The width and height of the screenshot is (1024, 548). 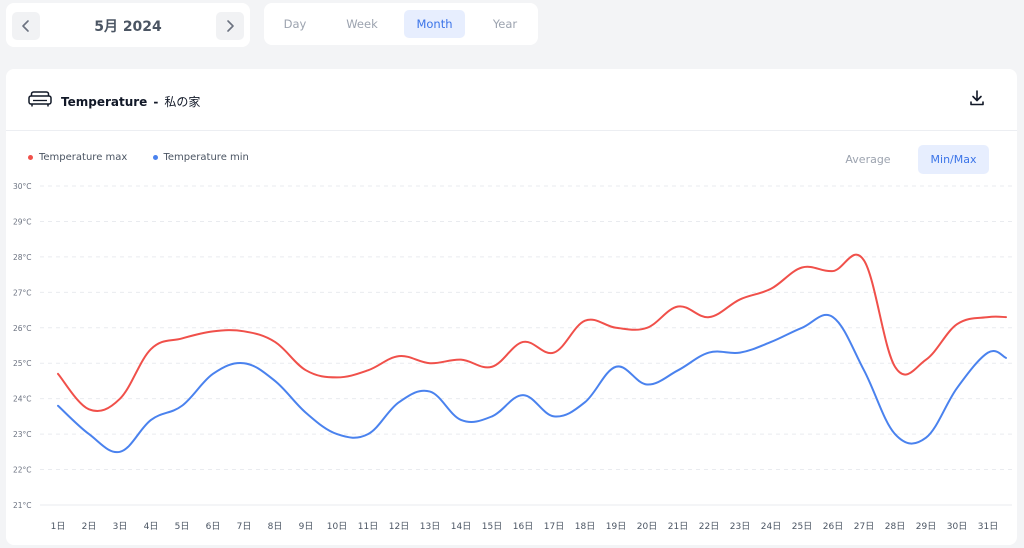 I want to click on x-tick-label: 25日, so click(x=802, y=526).